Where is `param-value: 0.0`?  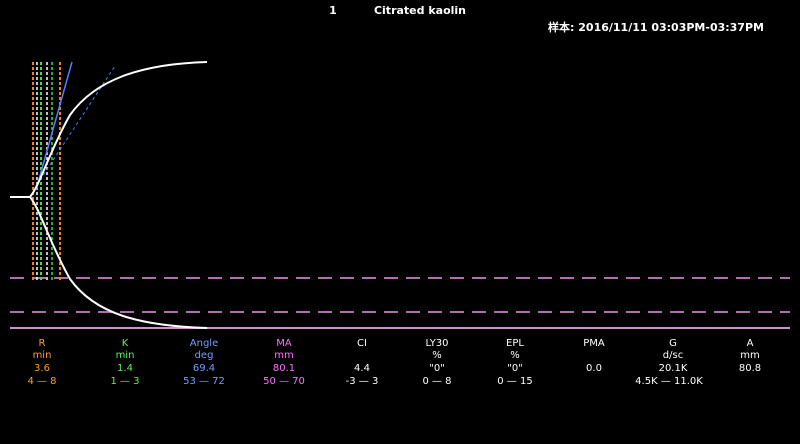 param-value: 0.0 is located at coordinates (594, 368).